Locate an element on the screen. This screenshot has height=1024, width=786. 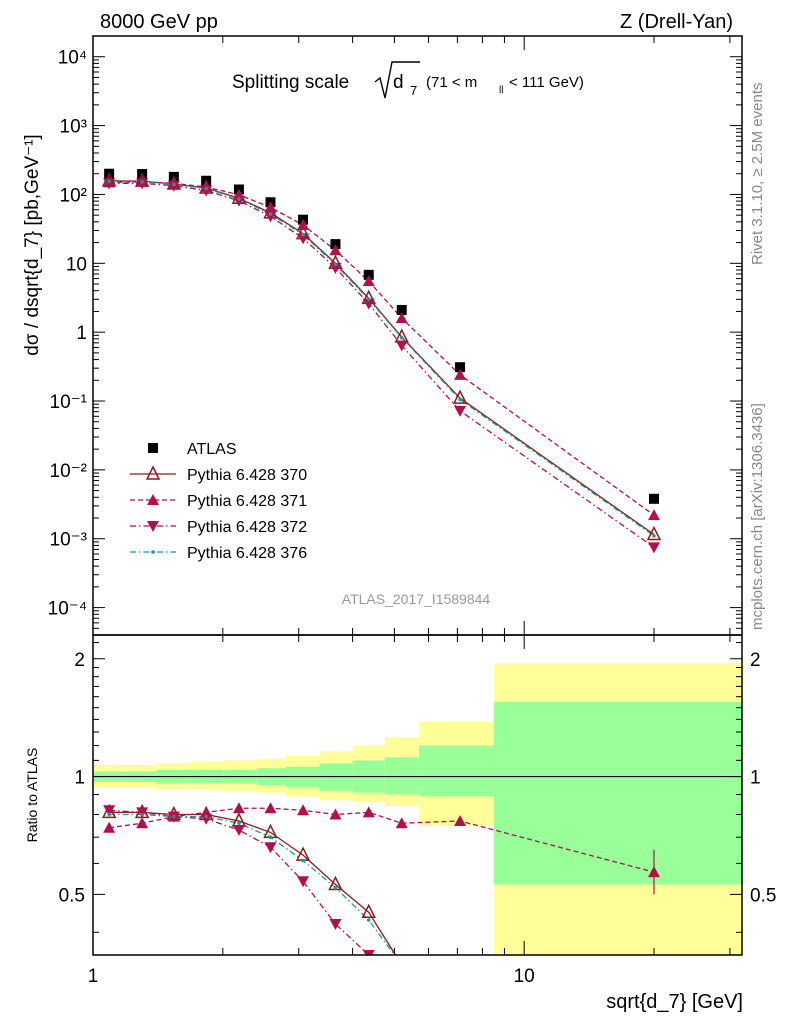
main-y-tick-label: 10 is located at coordinates (76, 264).